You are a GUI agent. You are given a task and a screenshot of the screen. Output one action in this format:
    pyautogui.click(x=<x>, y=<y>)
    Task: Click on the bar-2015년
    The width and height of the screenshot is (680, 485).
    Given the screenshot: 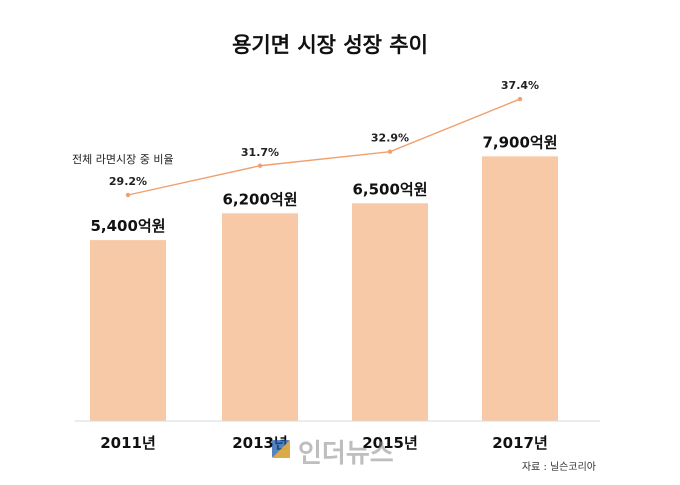 What is the action you would take?
    pyautogui.click(x=390, y=312)
    